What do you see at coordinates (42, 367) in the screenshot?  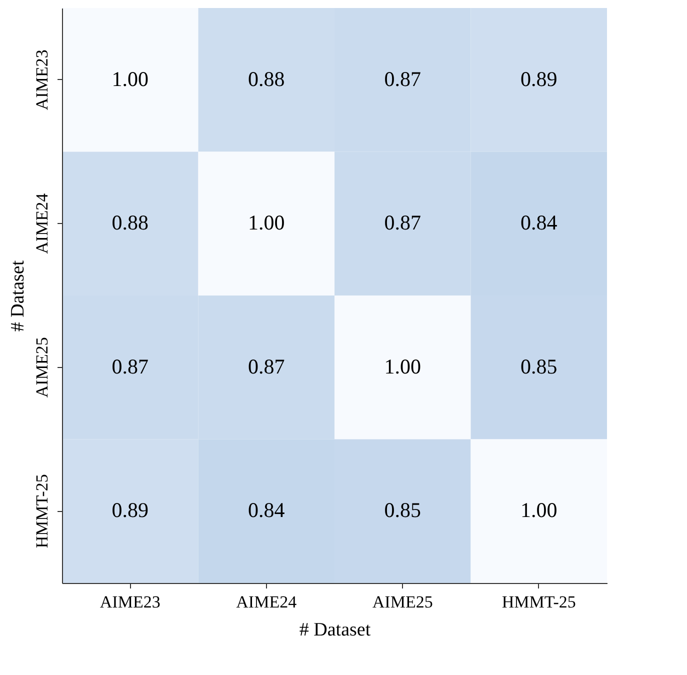 I see `y-tick-label: AIME25` at bounding box center [42, 367].